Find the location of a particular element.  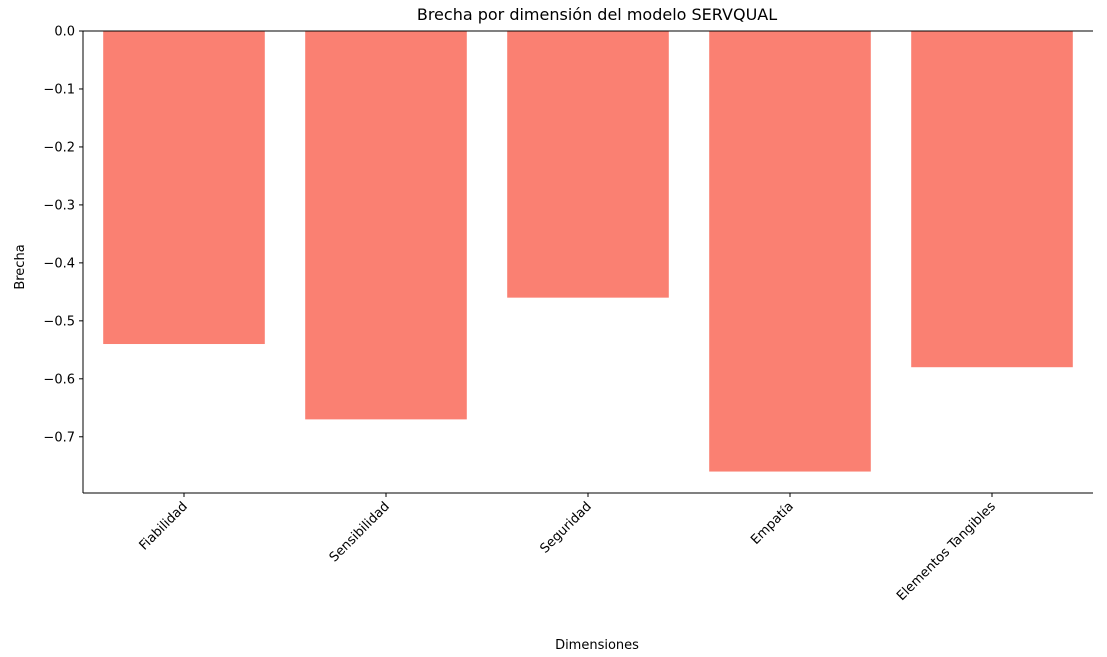

y-tick-label: −0.2 is located at coordinates (59, 147).